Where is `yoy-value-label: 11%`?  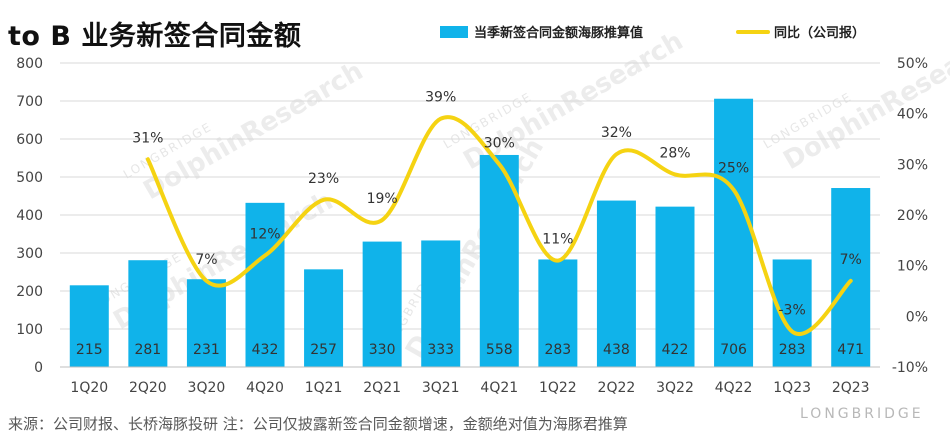 yoy-value-label: 11% is located at coordinates (557, 240).